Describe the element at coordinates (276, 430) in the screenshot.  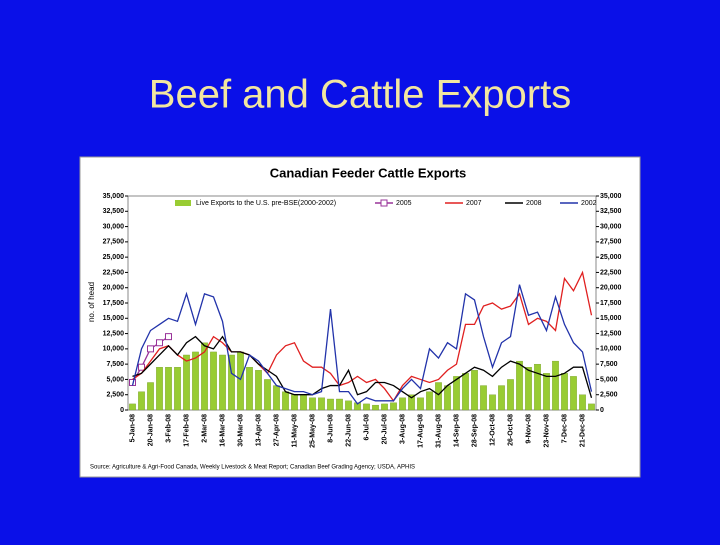
I see `x-tick-label: 27-Apr-08` at that location.